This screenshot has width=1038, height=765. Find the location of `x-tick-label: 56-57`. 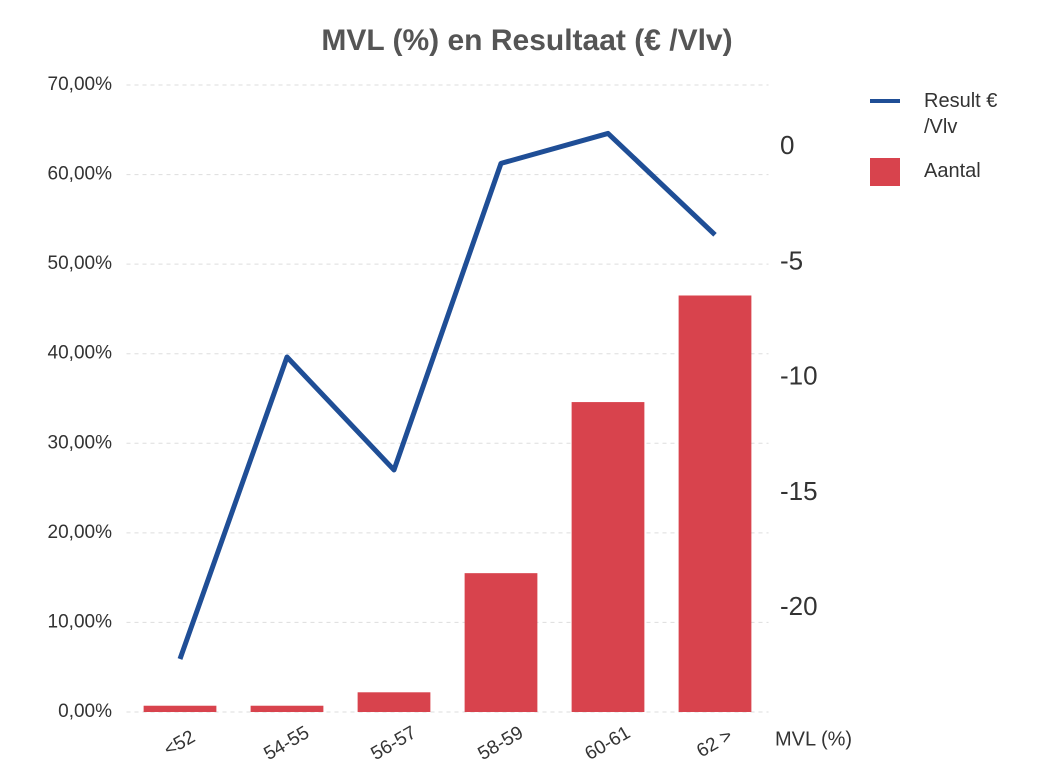

x-tick-label: 56-57 is located at coordinates (393, 743).